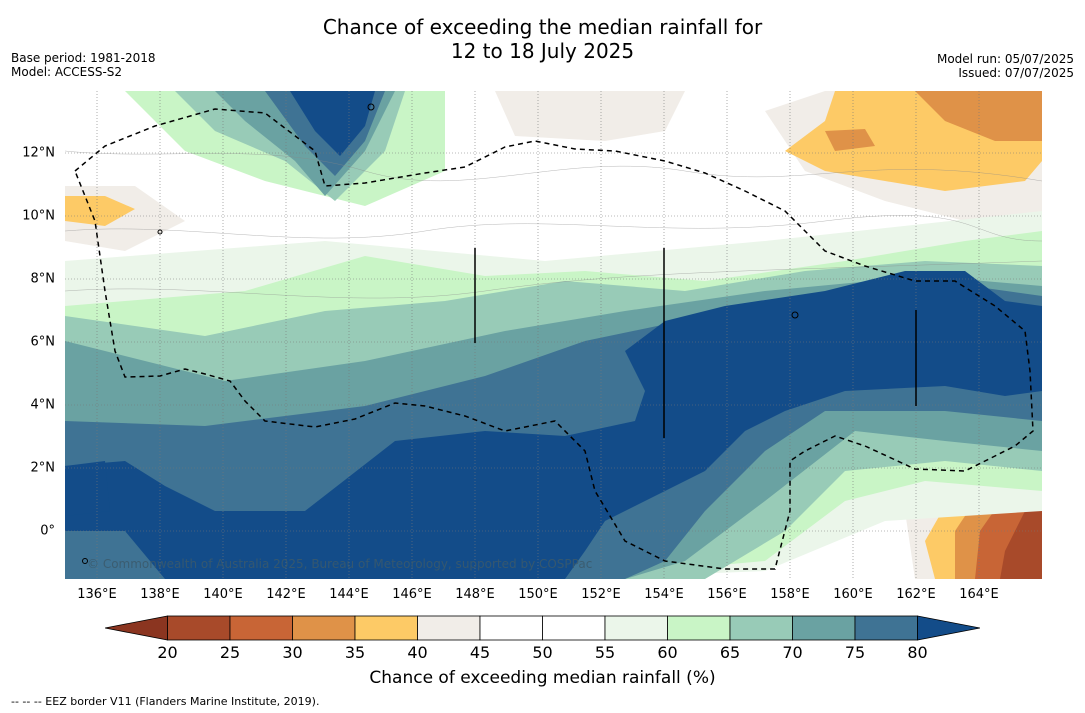  What do you see at coordinates (38, 216) in the screenshot?
I see `y-tick-label: 10°N` at bounding box center [38, 216].